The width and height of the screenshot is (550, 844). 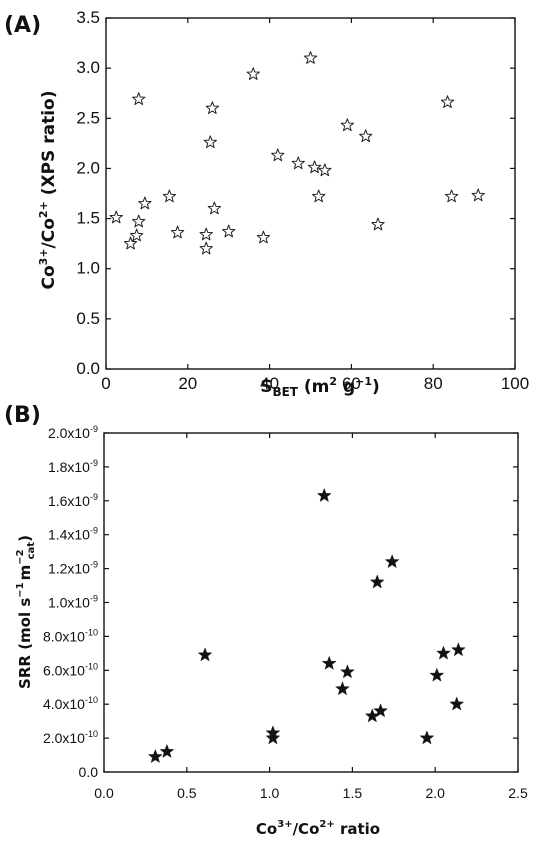 I want to click on panel-a-y-tick-label: 1.5, so click(x=88, y=218).